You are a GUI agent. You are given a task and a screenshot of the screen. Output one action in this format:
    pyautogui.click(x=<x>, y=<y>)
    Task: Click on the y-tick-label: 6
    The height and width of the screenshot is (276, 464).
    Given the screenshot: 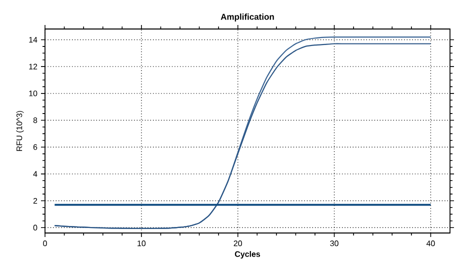 What is the action you would take?
    pyautogui.click(x=35, y=147)
    